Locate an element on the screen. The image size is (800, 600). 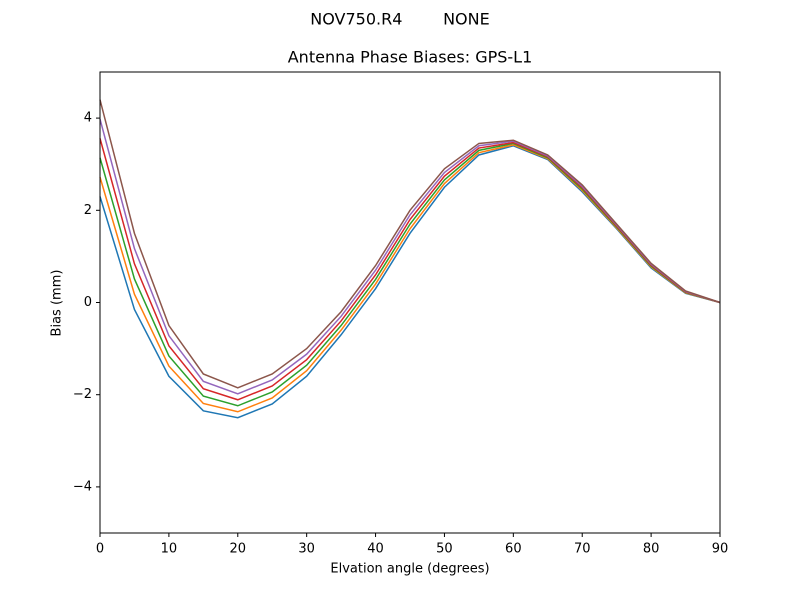
x-axis-label: Elvation angle (degrees) is located at coordinates (409, 569).